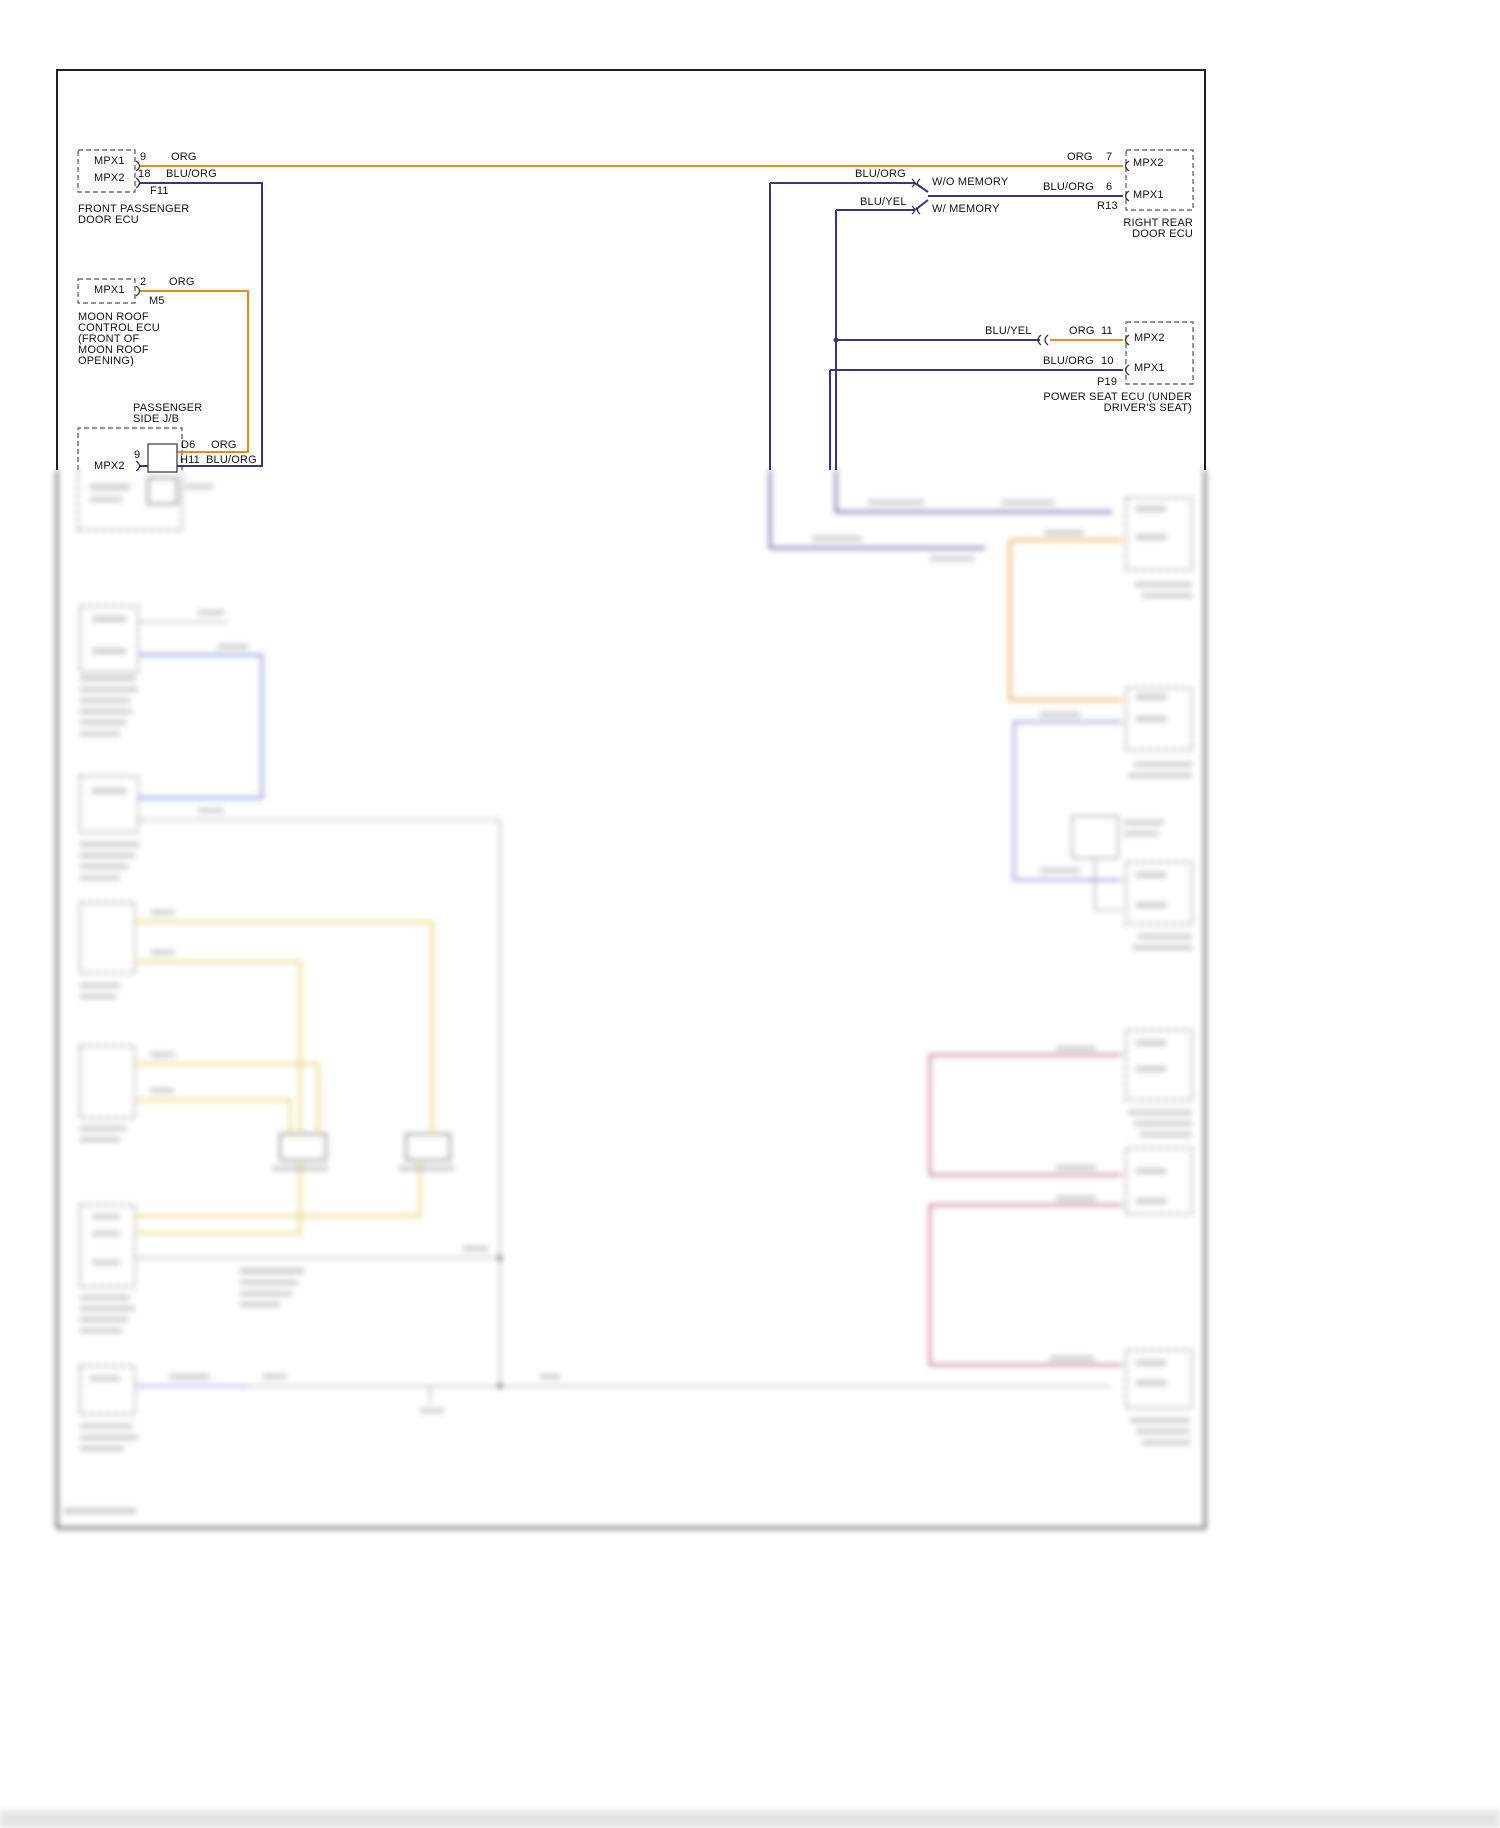 Image resolution: width=1500 pixels, height=1828 pixels. Describe the element at coordinates (1068, 361) in the screenshot. I see `wire-label-bluorg-ps: BLU/ORG` at that location.